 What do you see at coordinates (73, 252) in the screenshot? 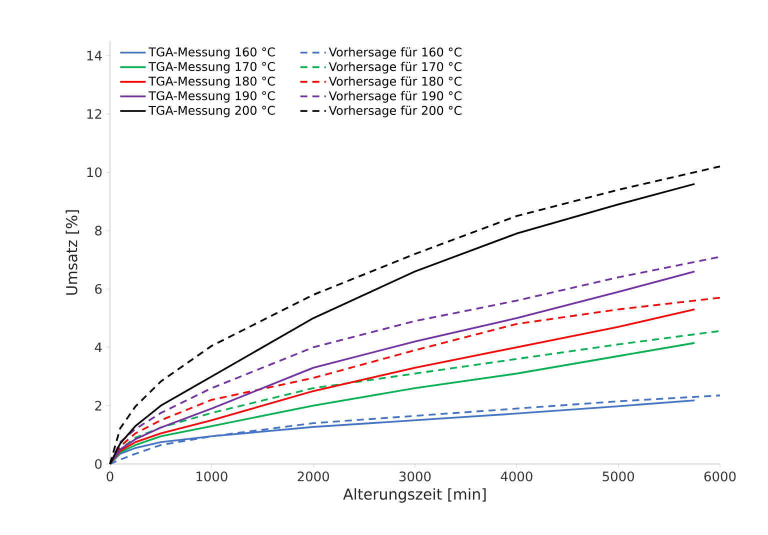
I see `y-axis-title: Umsatz [%]` at bounding box center [73, 252].